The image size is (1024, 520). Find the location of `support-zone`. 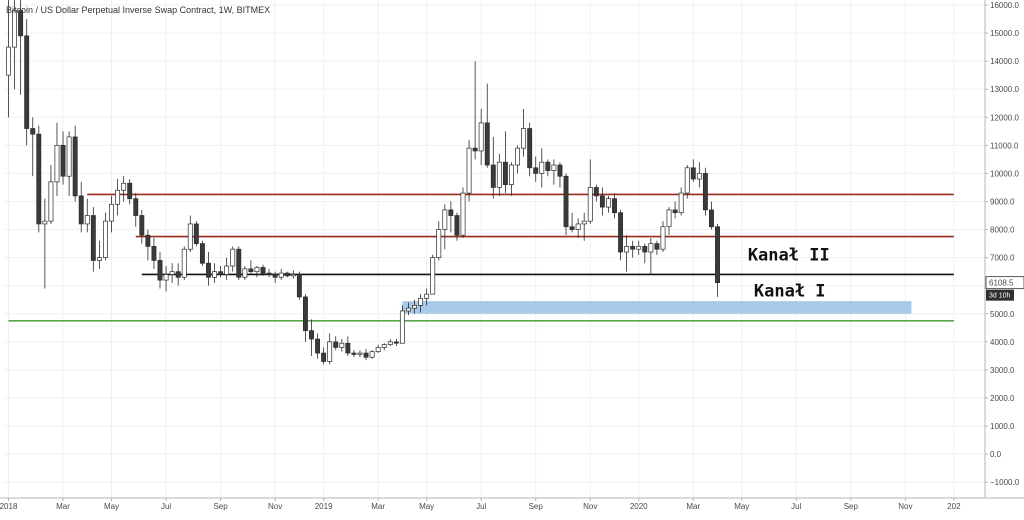

support-zone is located at coordinates (657, 307).